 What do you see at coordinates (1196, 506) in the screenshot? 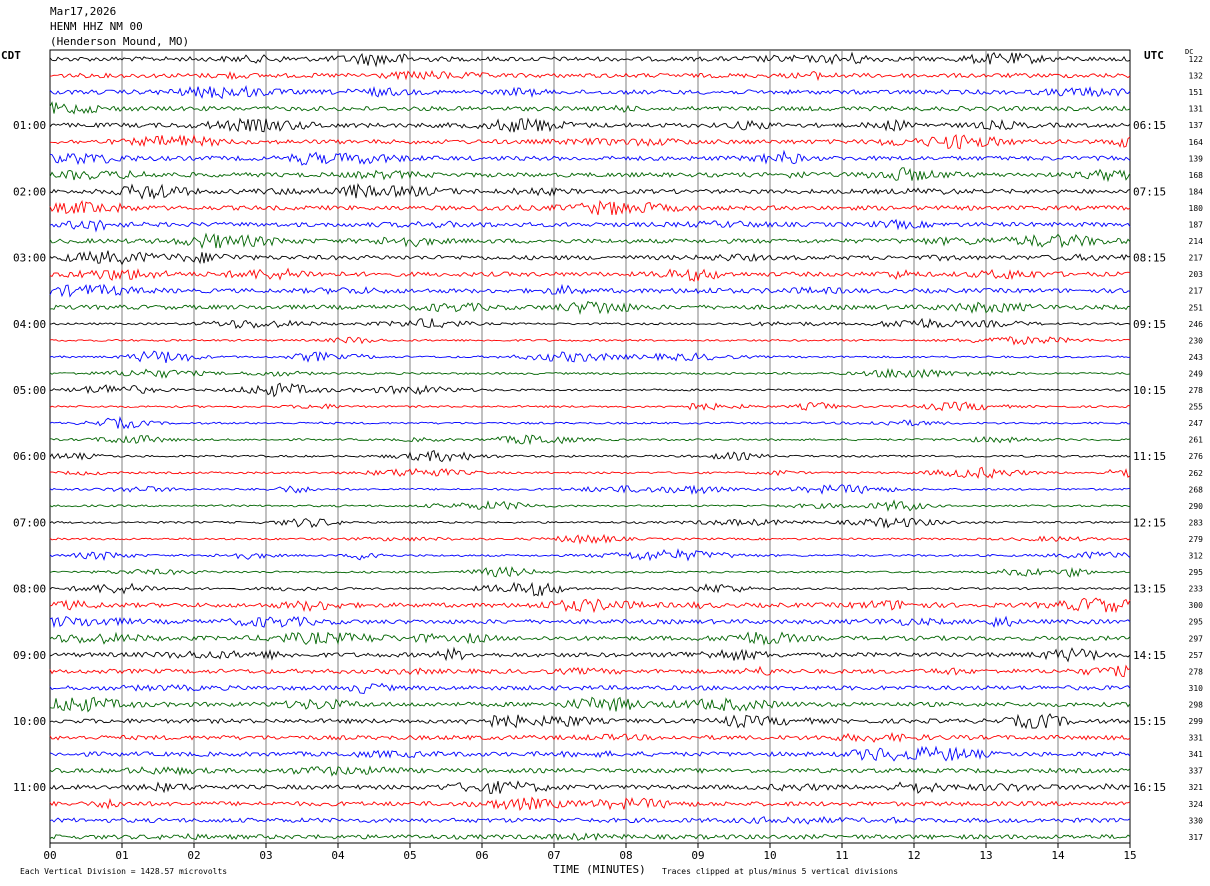
I see `dc-offset-label: 290` at bounding box center [1196, 506].